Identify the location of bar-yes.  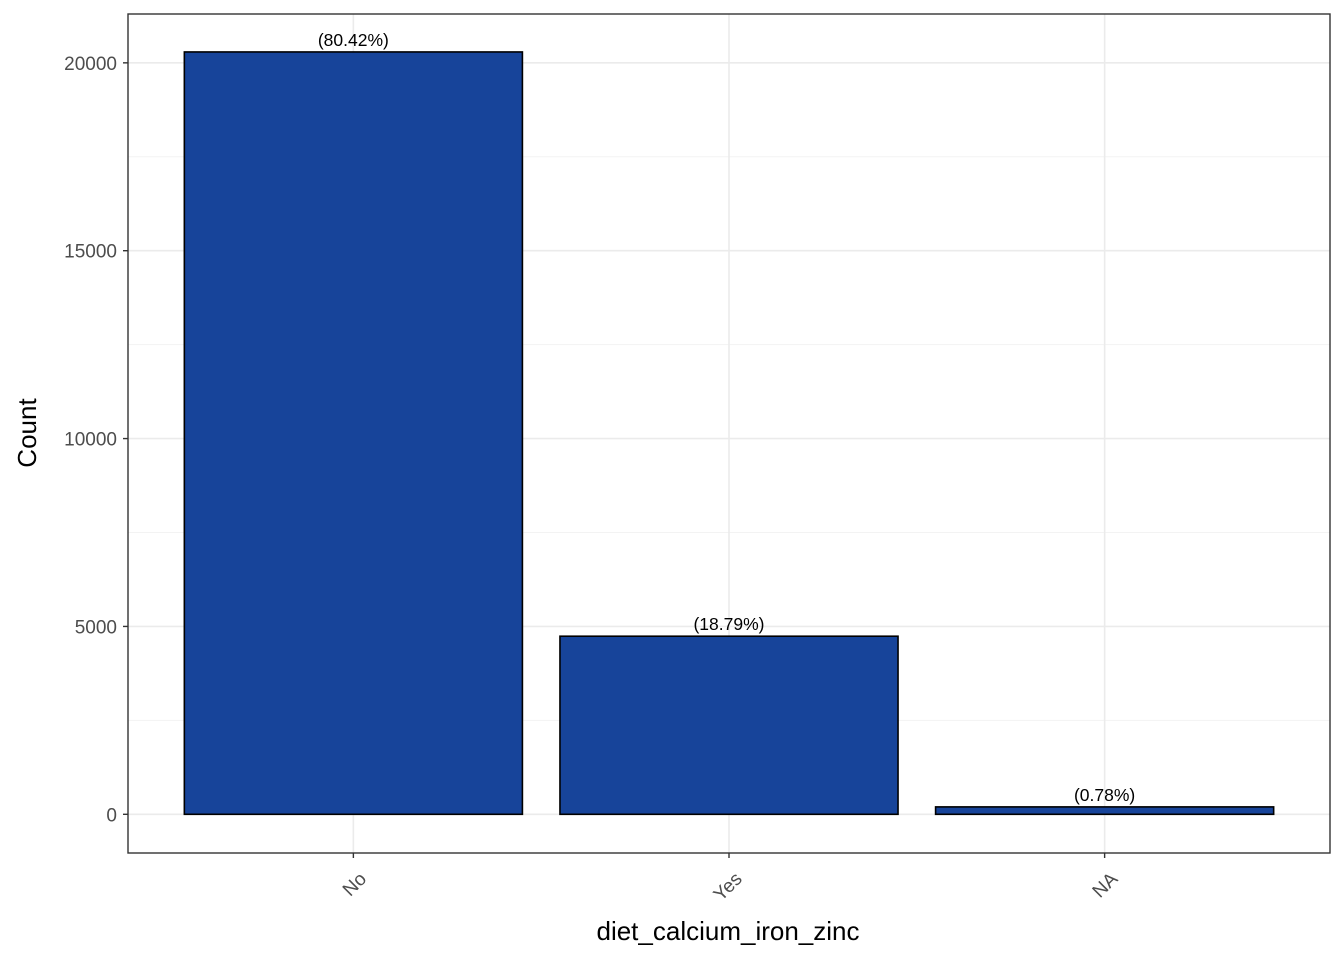
(729, 725).